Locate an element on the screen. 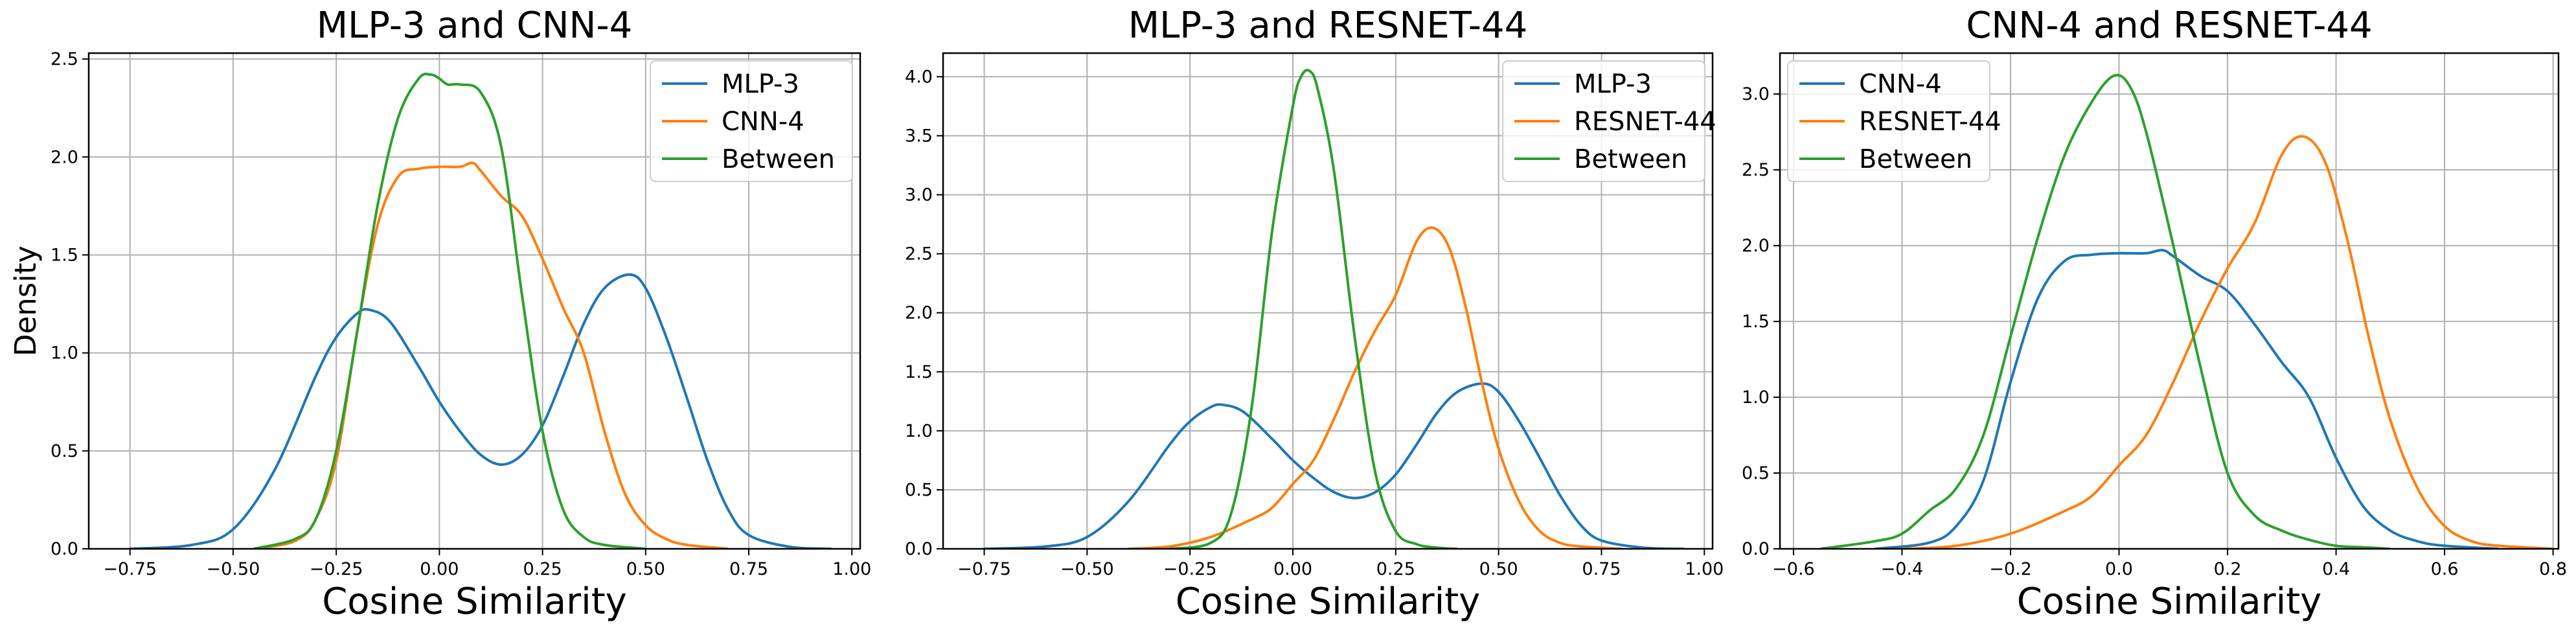 Image resolution: width=2576 pixels, height=635 pixels. x-tick-label: 0.0 is located at coordinates (2119, 569).